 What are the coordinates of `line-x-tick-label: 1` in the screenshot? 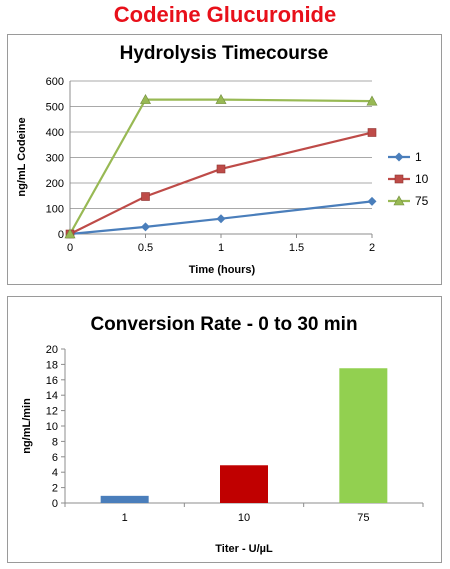 It's located at (221, 248).